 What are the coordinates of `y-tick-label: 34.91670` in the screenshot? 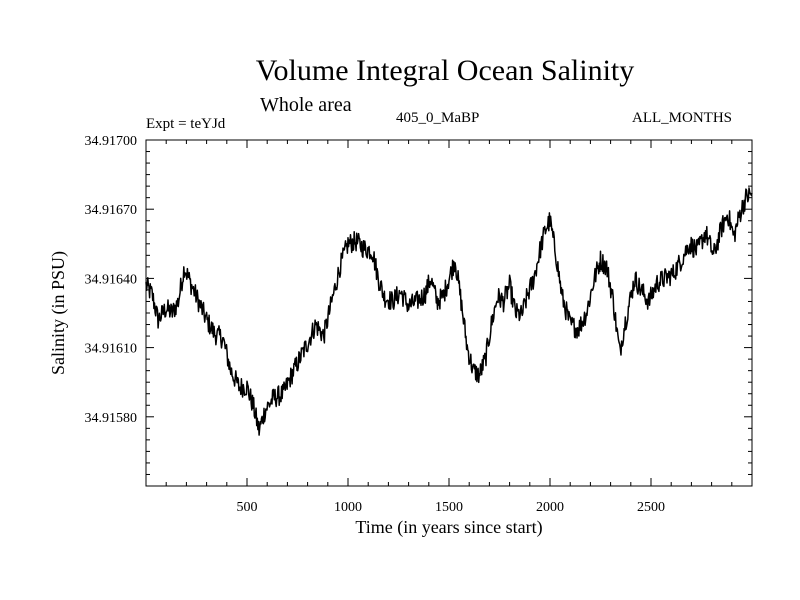 It's located at (111, 210).